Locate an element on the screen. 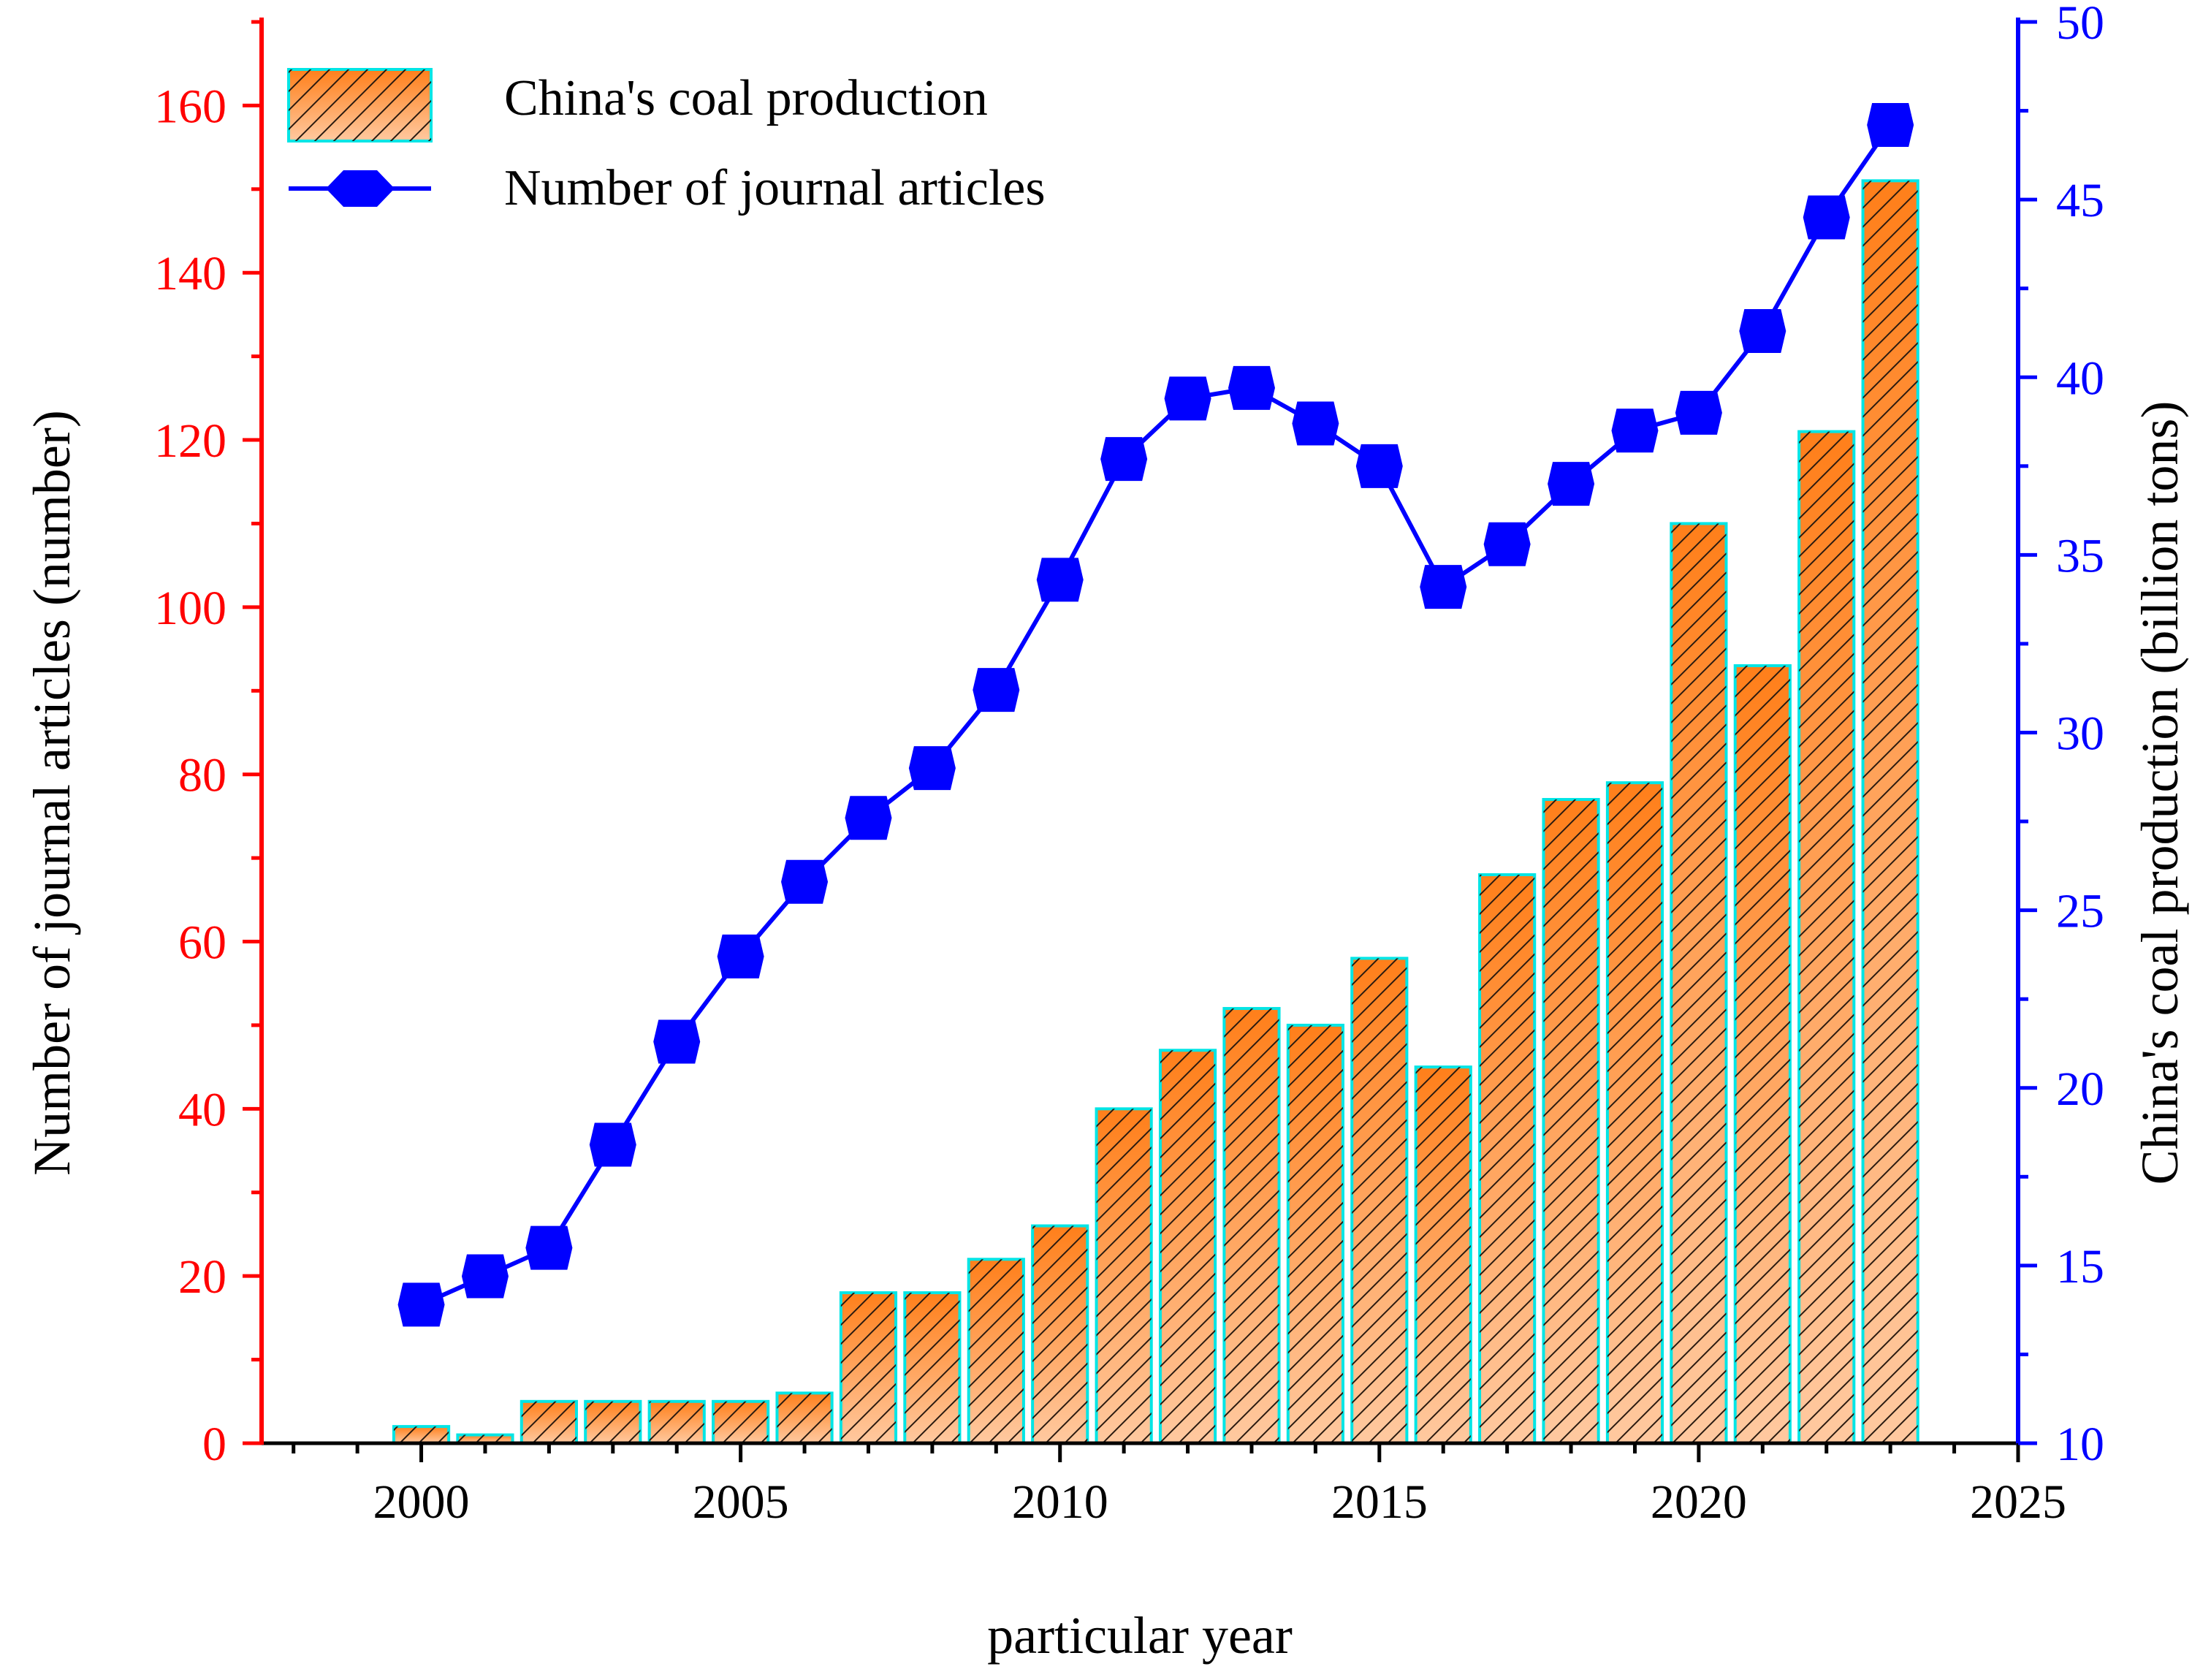 This screenshot has width=2211, height=1680. point-2017 is located at coordinates (1507, 544).